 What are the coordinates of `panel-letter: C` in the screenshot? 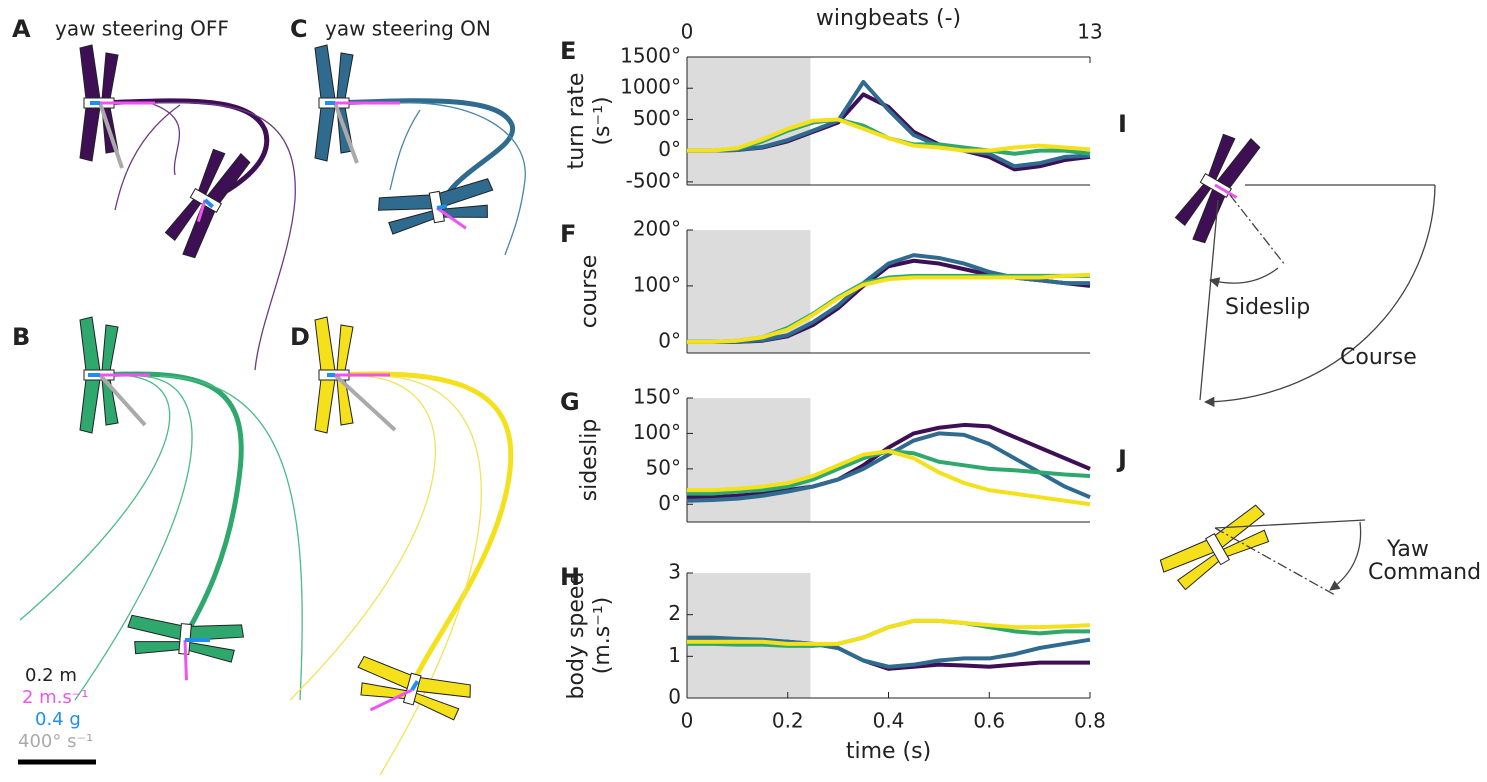 It's located at (299, 29).